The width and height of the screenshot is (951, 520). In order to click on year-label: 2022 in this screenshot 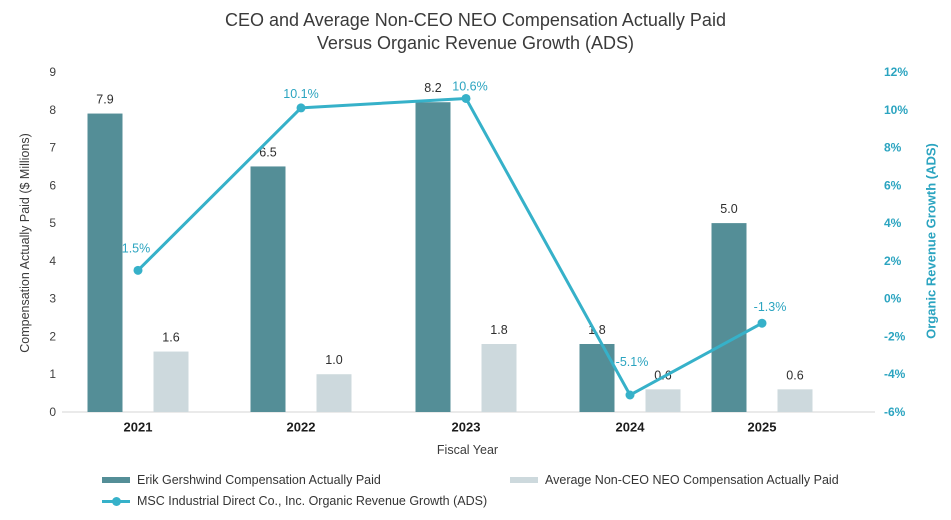, I will do `click(301, 427)`.